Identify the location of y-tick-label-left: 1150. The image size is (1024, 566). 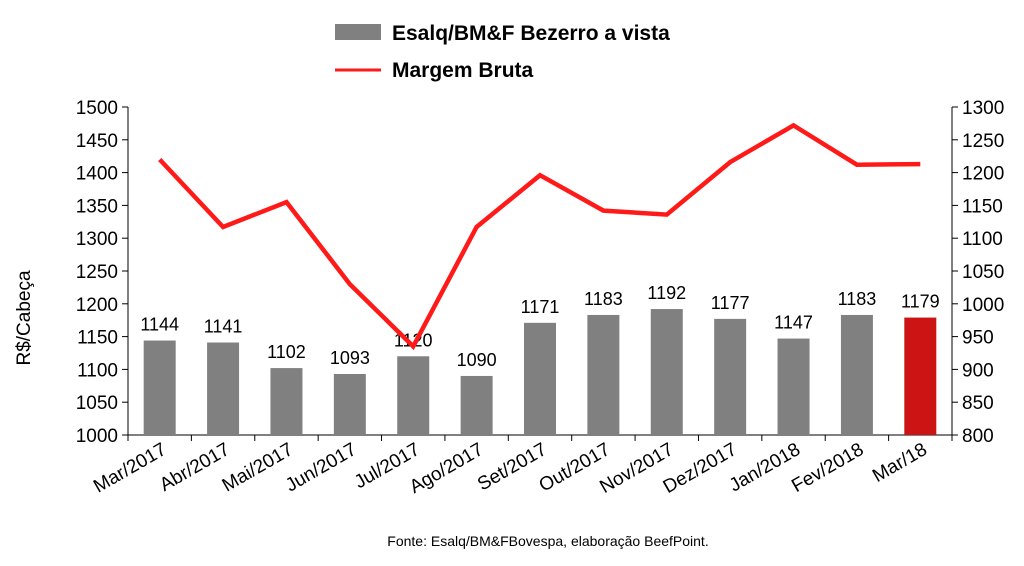
(97, 338).